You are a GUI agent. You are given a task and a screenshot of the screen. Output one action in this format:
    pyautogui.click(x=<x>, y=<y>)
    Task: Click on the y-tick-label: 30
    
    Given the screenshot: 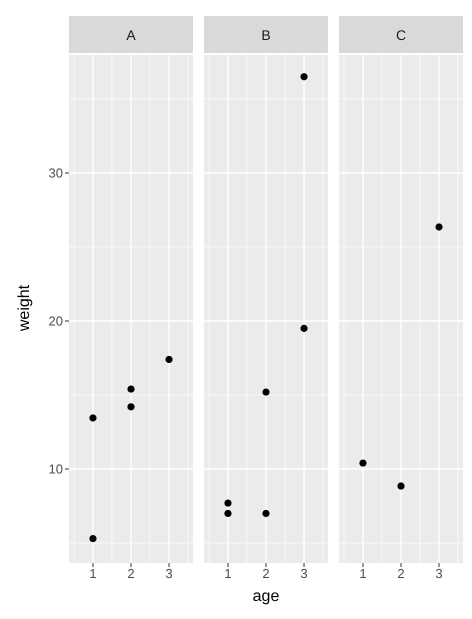 What is the action you would take?
    pyautogui.click(x=55, y=173)
    